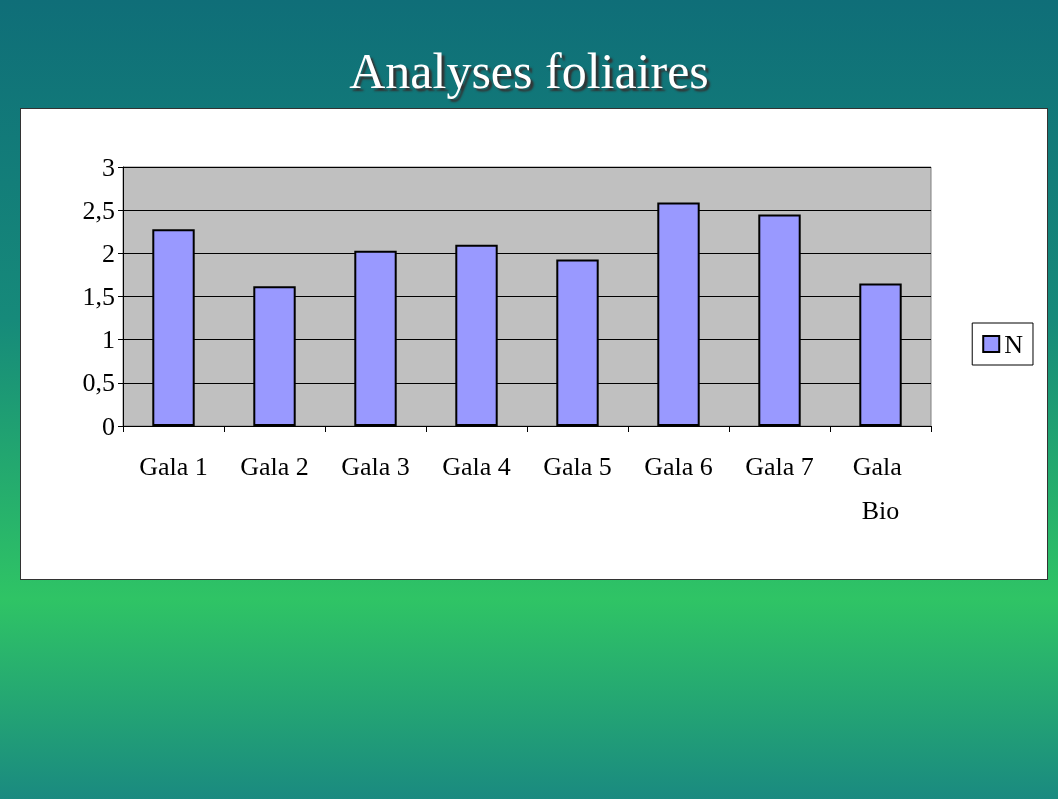 This screenshot has width=1058, height=799. Describe the element at coordinates (476, 466) in the screenshot. I see `x-tick-label: Gala 4` at that location.